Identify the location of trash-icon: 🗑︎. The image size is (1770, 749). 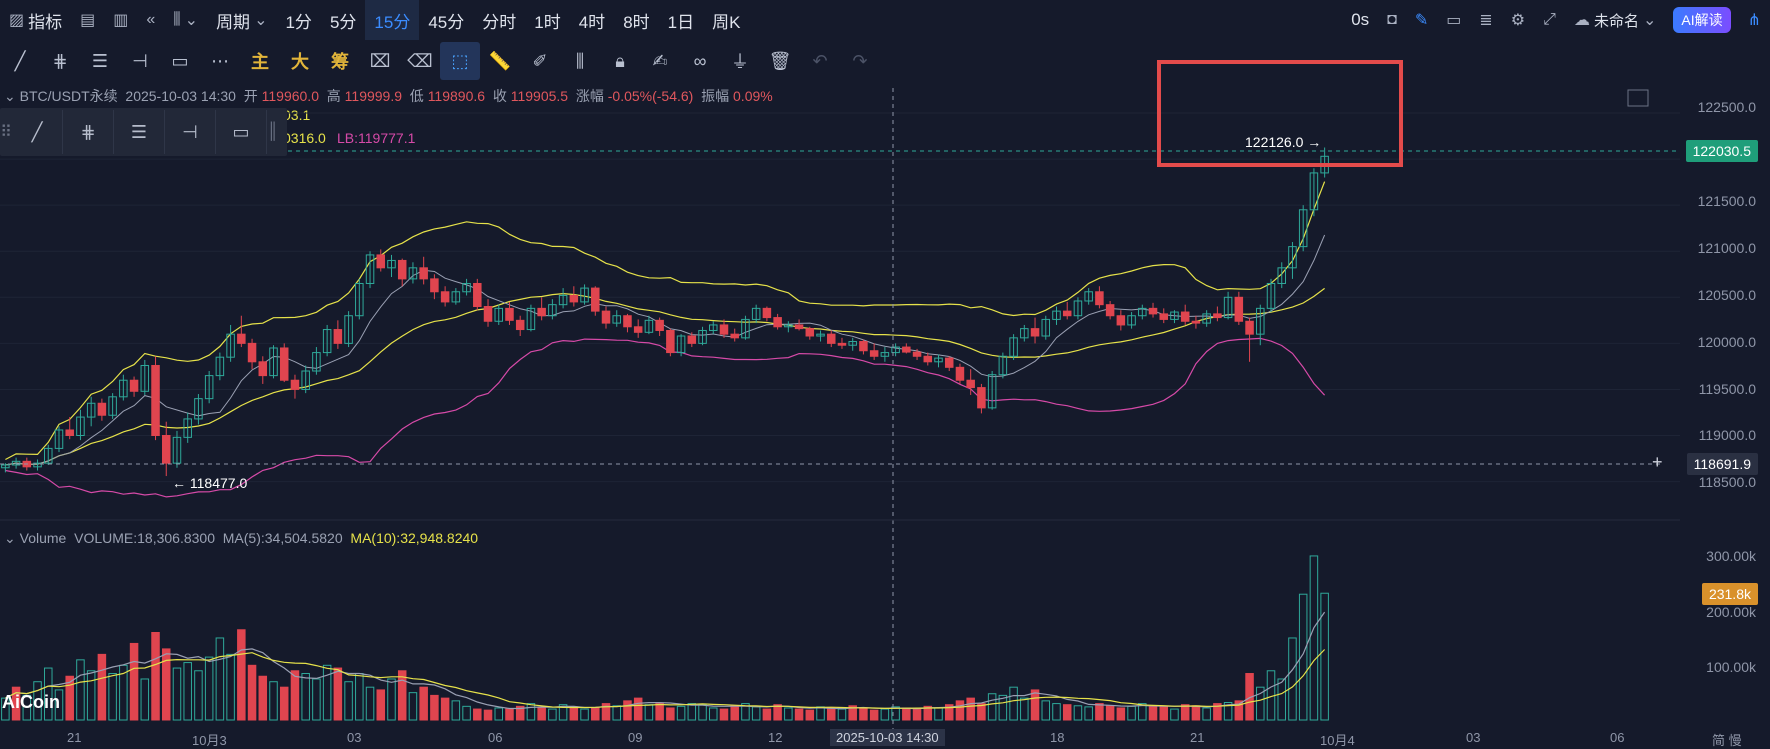
(780, 60).